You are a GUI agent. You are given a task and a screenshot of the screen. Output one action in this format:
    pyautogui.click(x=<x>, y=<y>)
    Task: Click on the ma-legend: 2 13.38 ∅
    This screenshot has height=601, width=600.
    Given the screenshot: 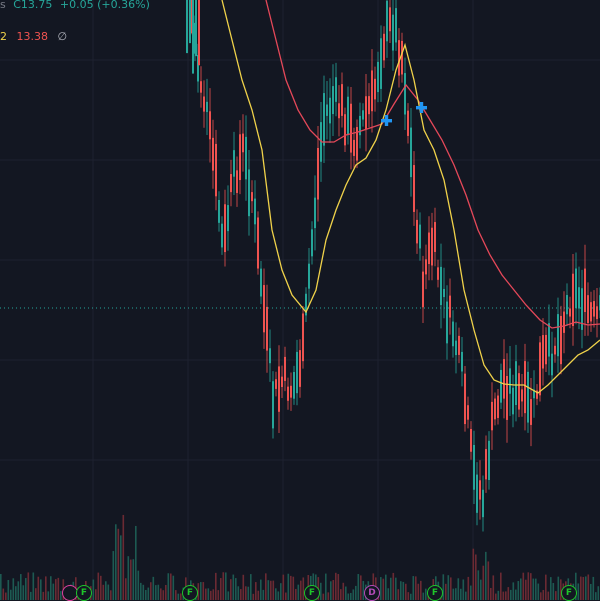 What is the action you would take?
    pyautogui.click(x=33, y=36)
    